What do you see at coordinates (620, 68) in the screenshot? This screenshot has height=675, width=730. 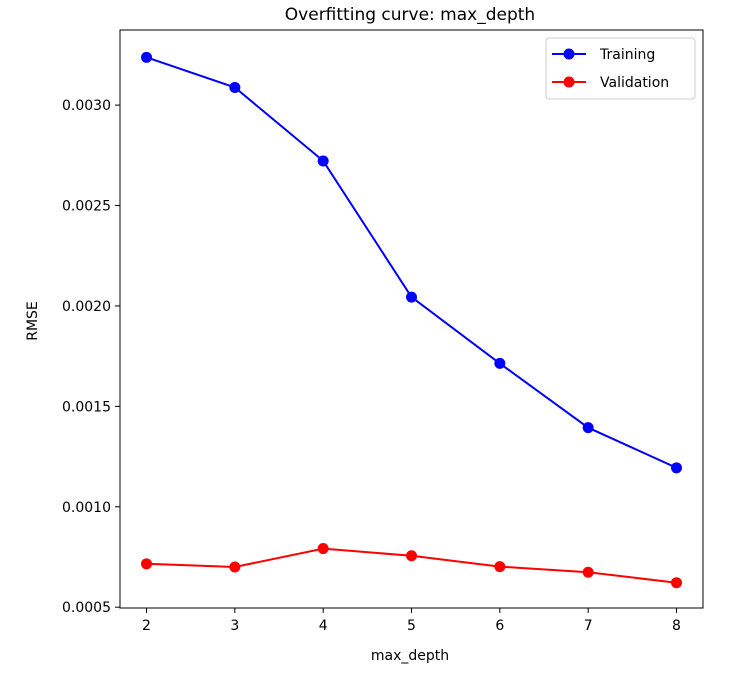 I see `legend: Training Validation` at bounding box center [620, 68].